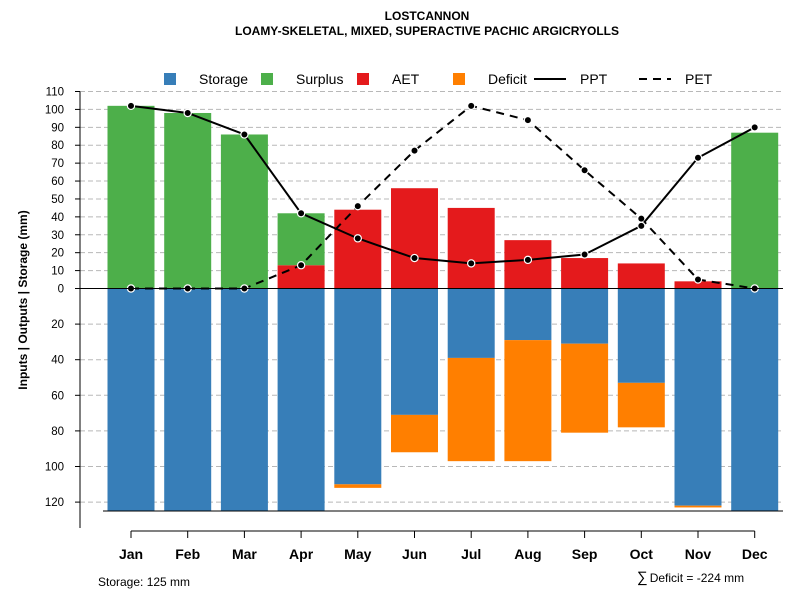  I want to click on x-tick-label-may: May, so click(357, 554).